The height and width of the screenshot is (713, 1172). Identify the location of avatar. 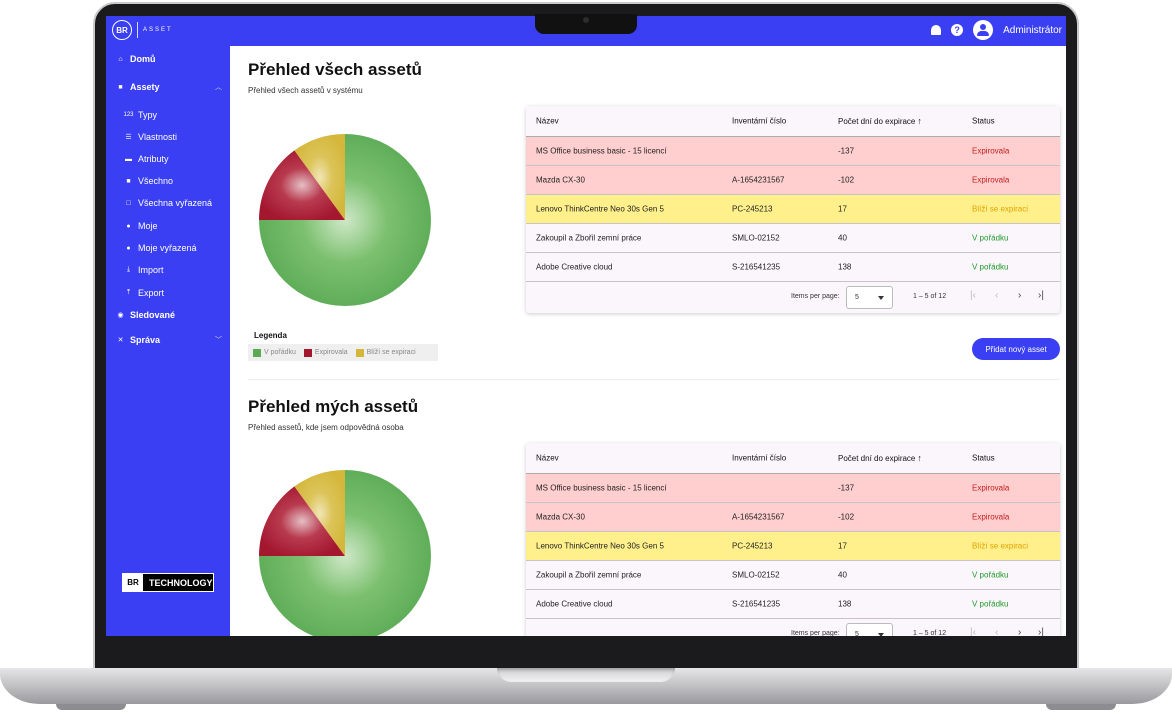
(983, 30).